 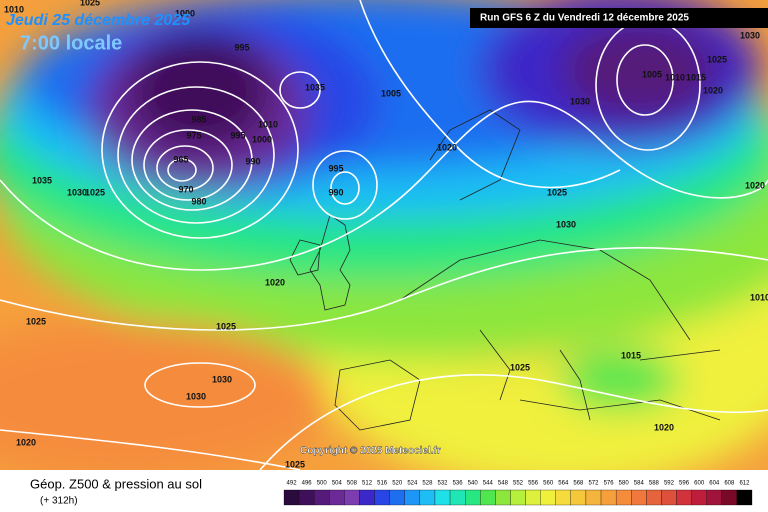 What do you see at coordinates (639, 484) in the screenshot?
I see `scale-label: 584` at bounding box center [639, 484].